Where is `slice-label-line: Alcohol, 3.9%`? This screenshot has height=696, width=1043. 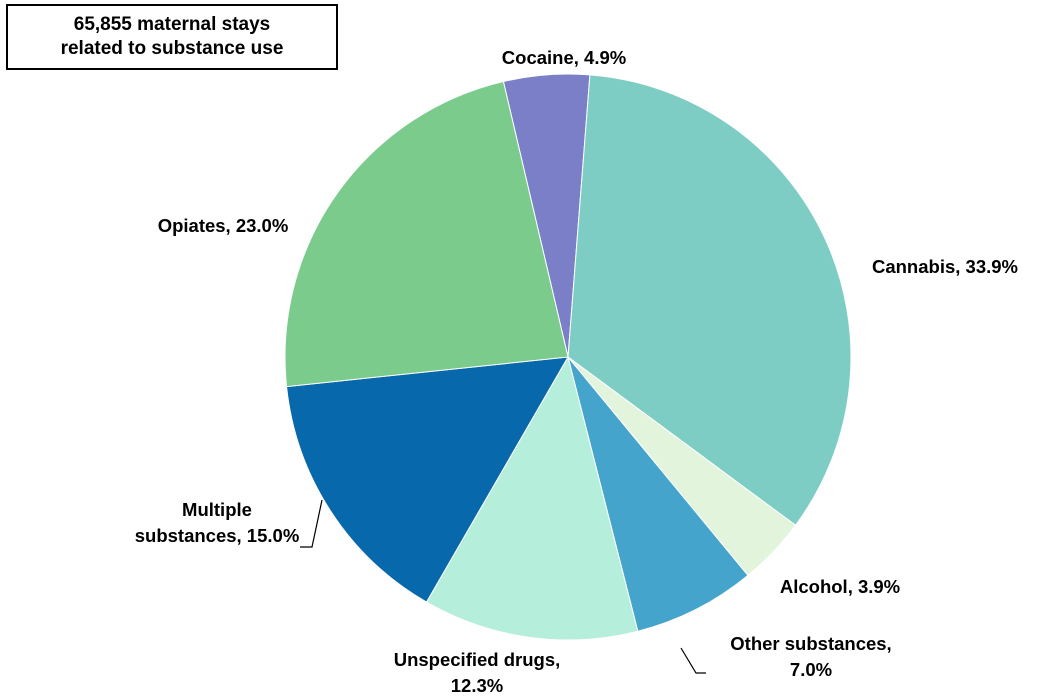
slice-label-line: Alcohol, 3.9% is located at coordinates (840, 586).